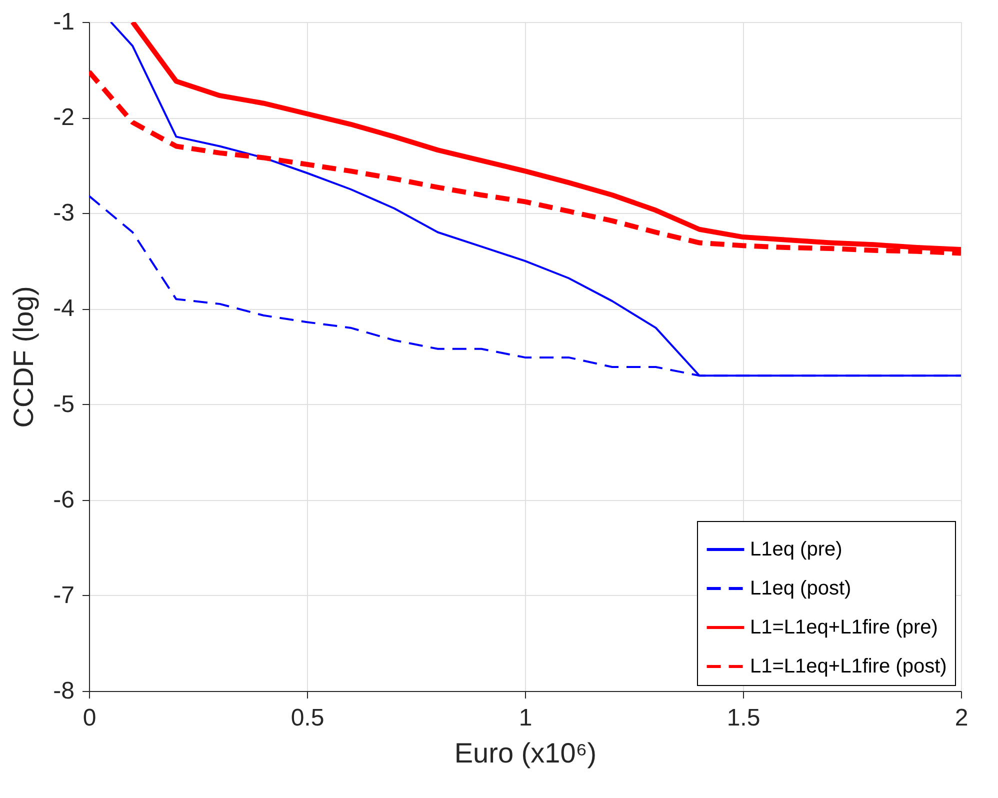 The height and width of the screenshot is (798, 998). What do you see at coordinates (801, 589) in the screenshot?
I see `legend-label: L1eq (post)` at bounding box center [801, 589].